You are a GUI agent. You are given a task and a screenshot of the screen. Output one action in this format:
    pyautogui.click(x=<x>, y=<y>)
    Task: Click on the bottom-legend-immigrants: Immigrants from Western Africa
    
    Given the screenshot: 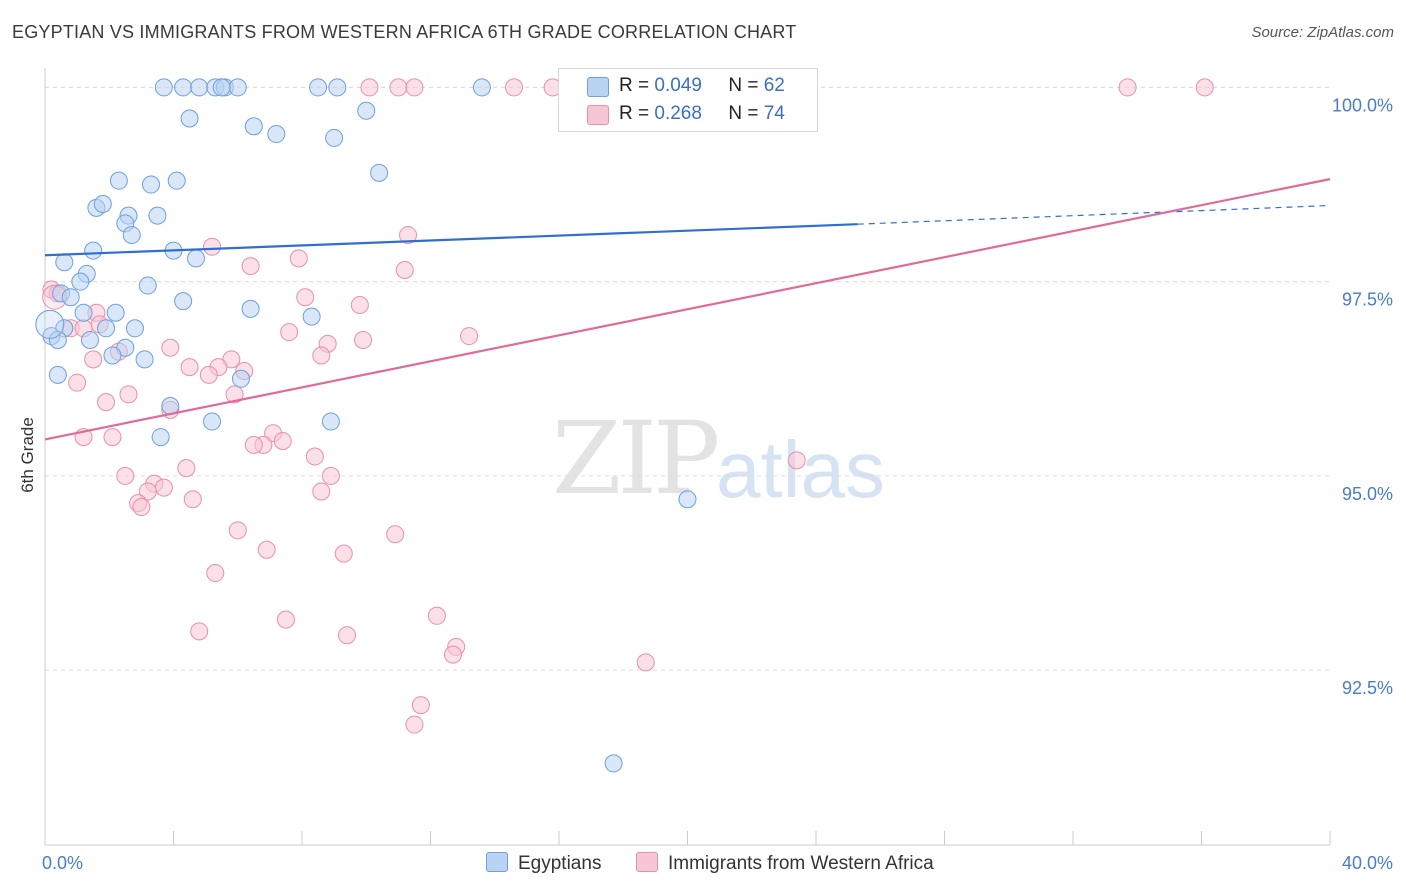 What is the action you would take?
    pyautogui.click(x=785, y=863)
    